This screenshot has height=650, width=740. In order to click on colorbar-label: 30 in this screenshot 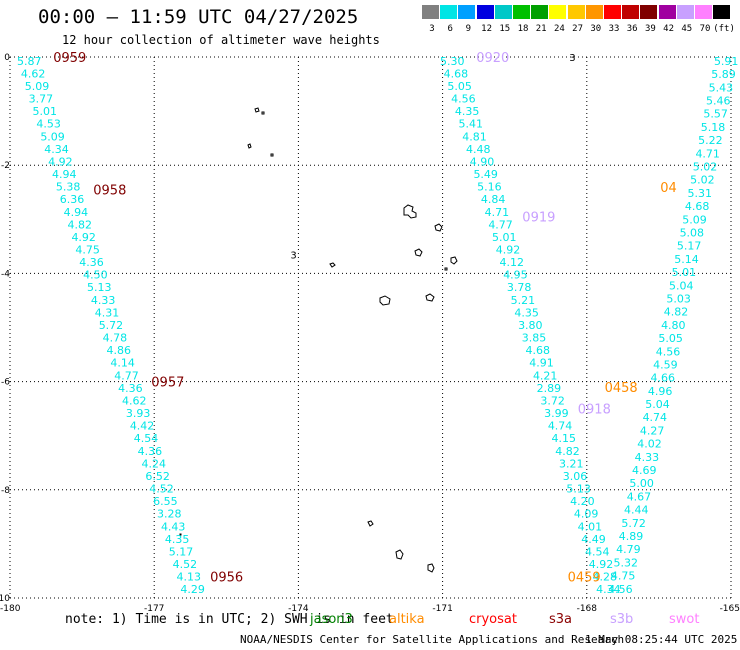, I will do `click(596, 29)`.